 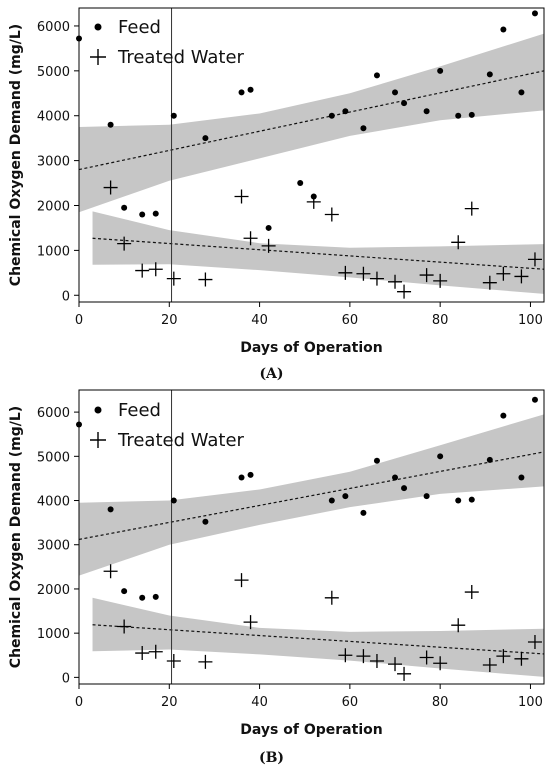 What do you see at coordinates (53, 413) in the screenshot?
I see `b-y-tick-label-6000: 6000` at bounding box center [53, 413].